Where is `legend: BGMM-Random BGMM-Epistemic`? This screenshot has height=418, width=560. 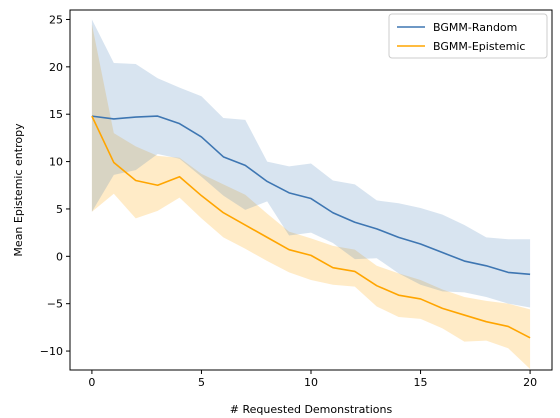
legend: BGMM-Random BGMM-Epistemic is located at coordinates (468, 36).